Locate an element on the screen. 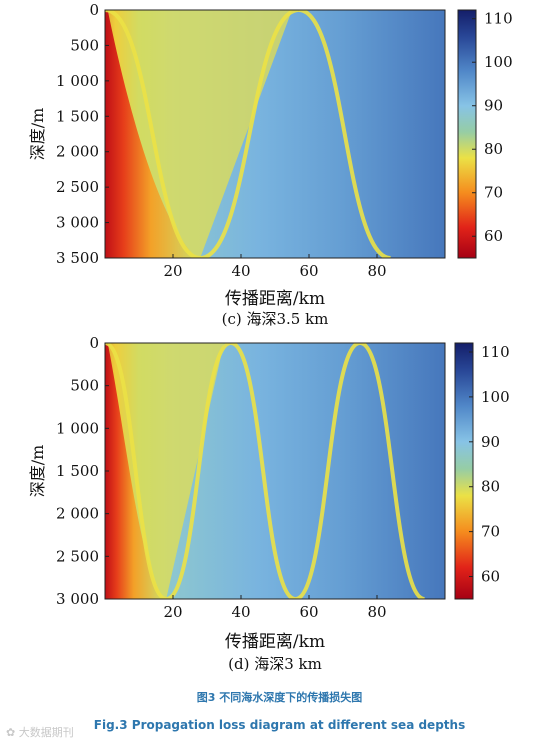  watermark-text: 大数据期刊 is located at coordinates (46, 732).